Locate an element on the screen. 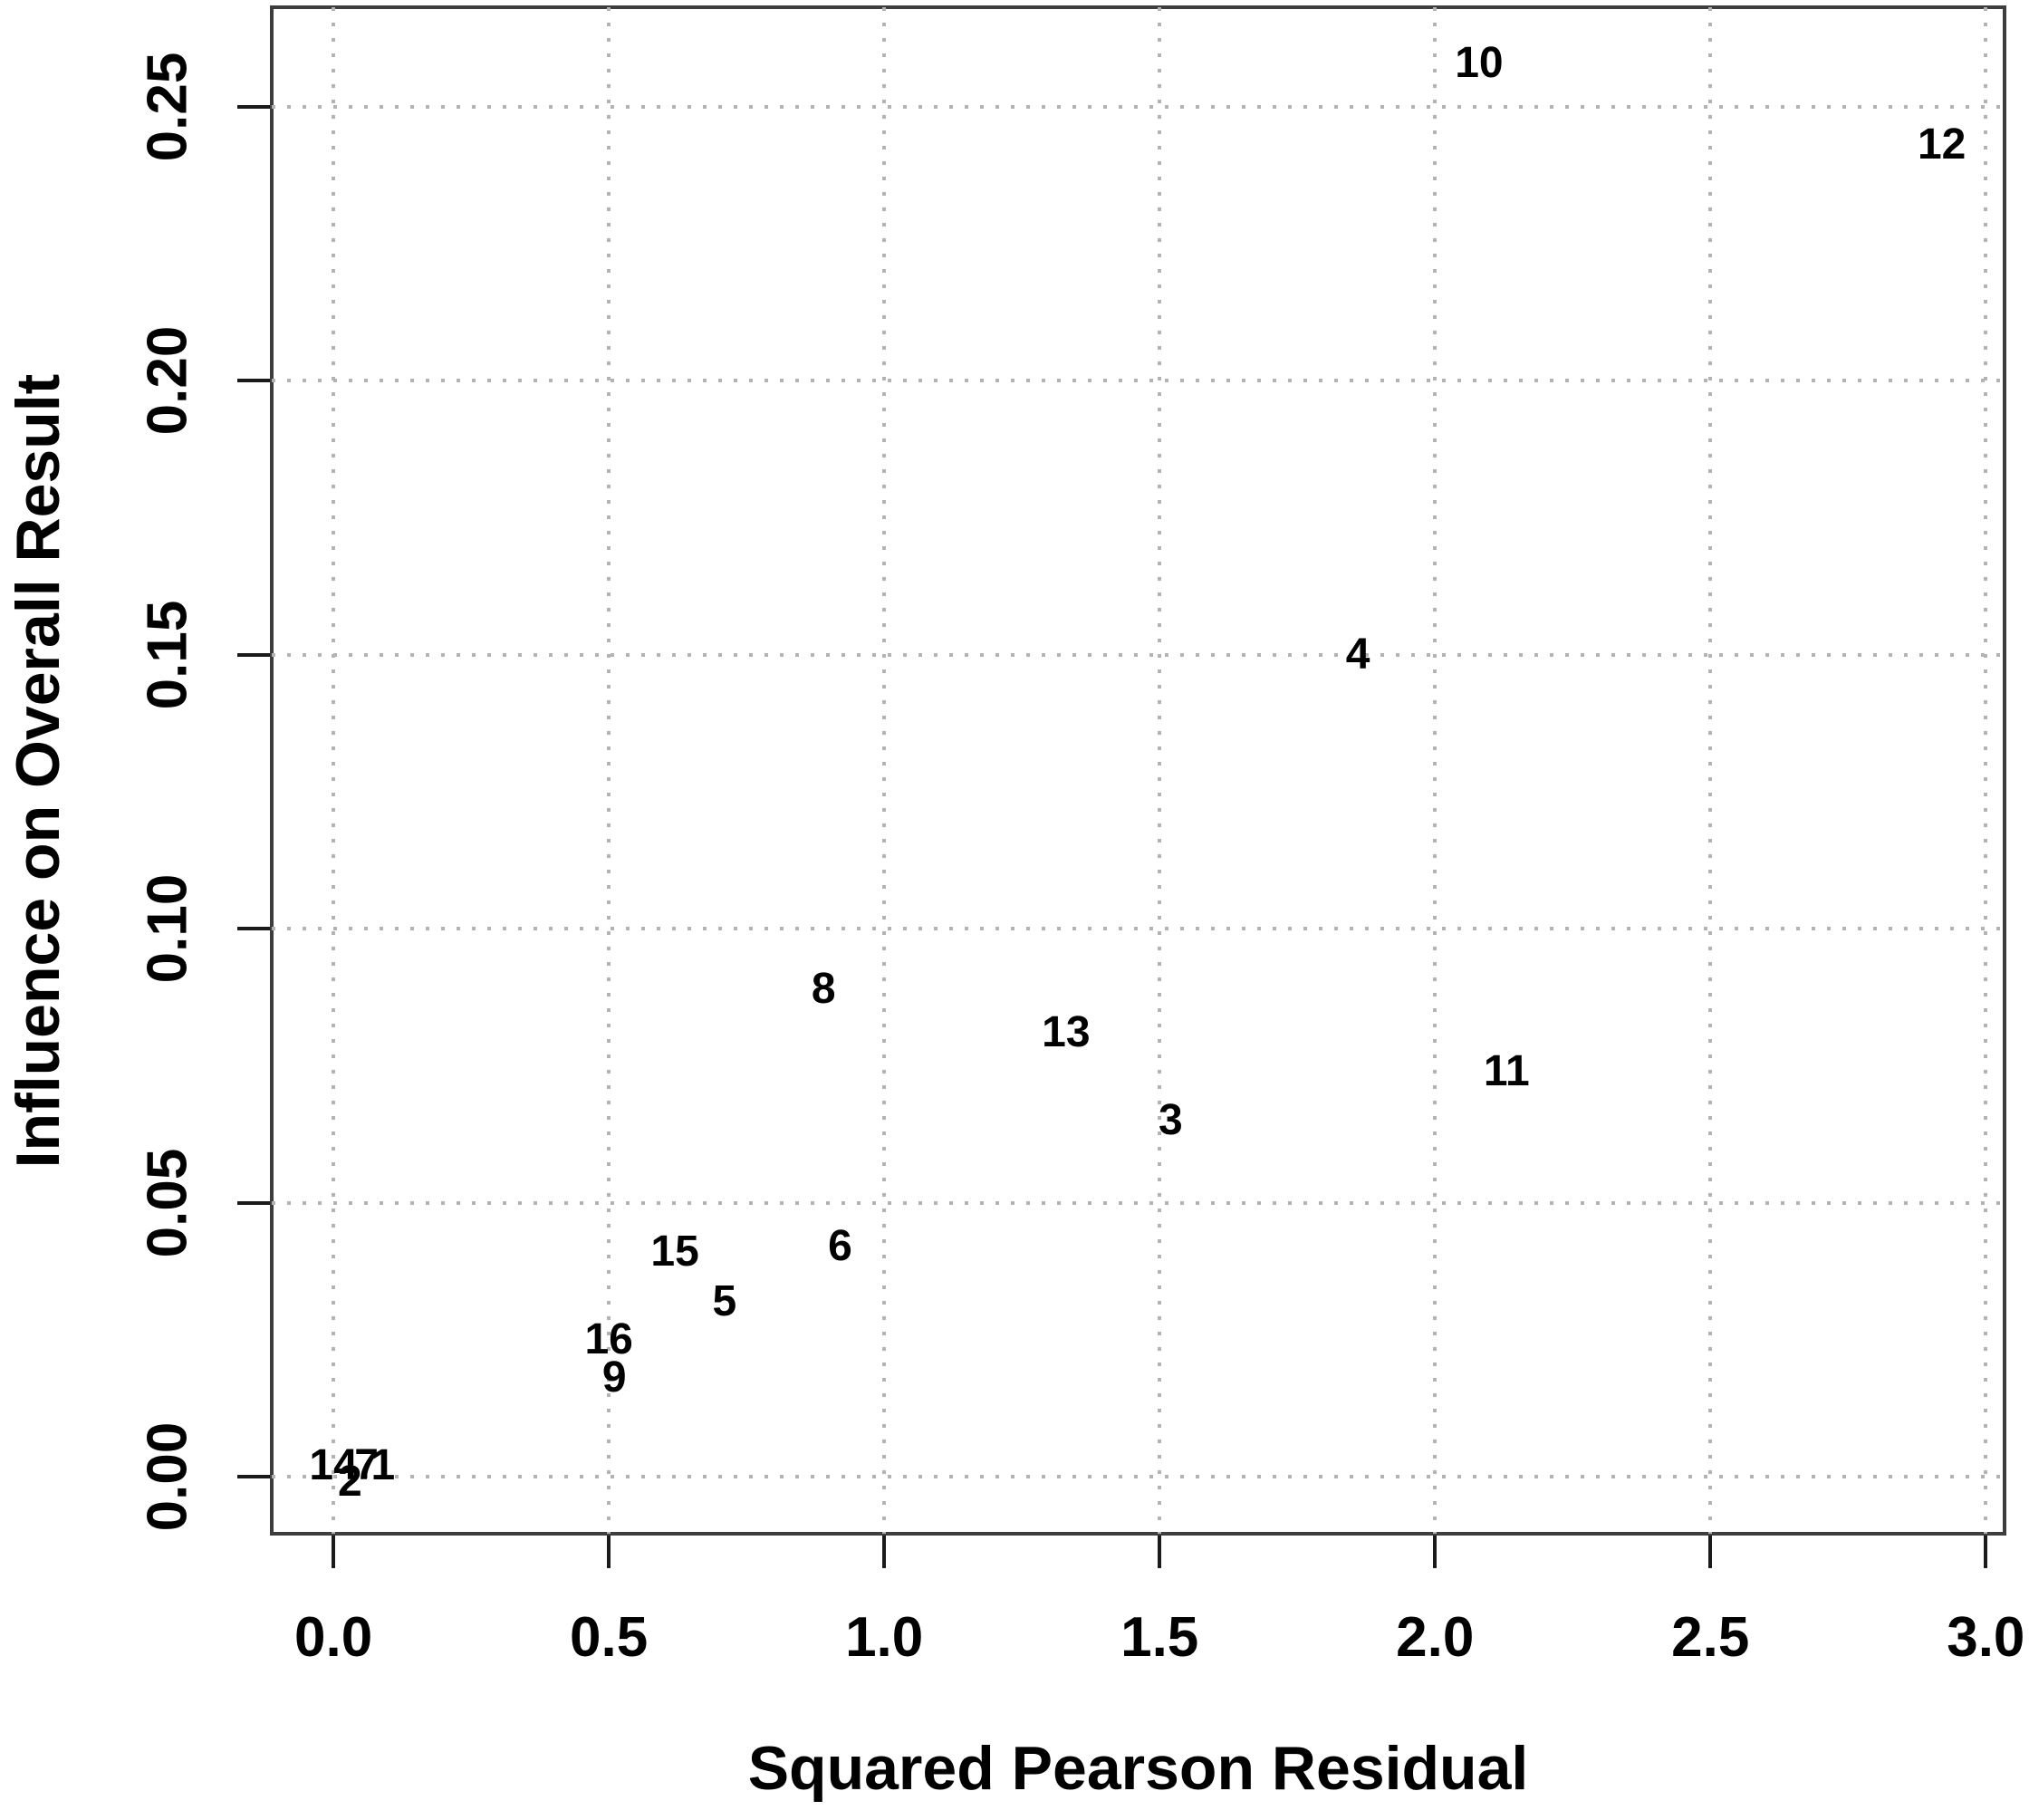 This screenshot has width=2029, height=1820. x-tick-label: 1.5 is located at coordinates (1159, 1638).